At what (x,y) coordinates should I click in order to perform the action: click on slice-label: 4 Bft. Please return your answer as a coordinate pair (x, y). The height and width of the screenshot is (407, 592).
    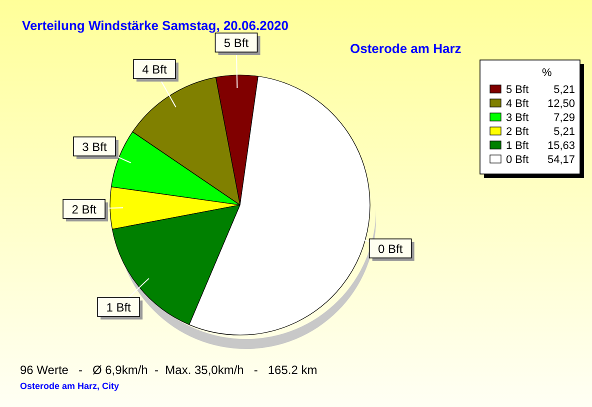
    Looking at the image, I should click on (155, 69).